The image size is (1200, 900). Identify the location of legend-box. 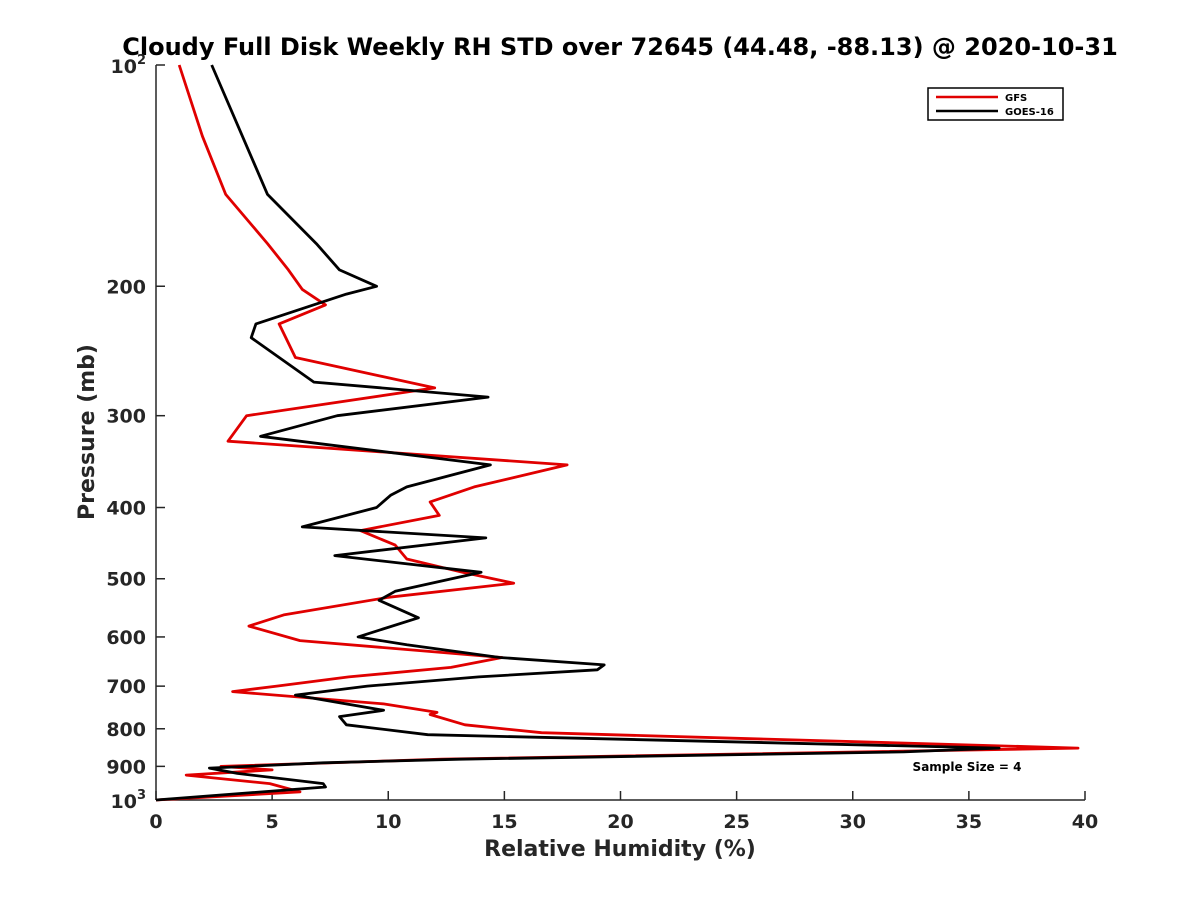
(995, 104).